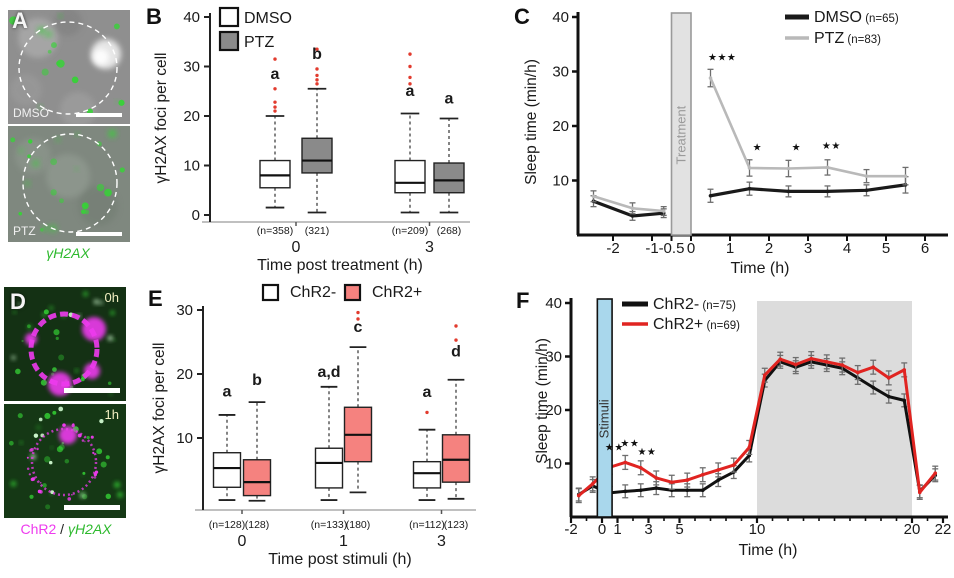 The width and height of the screenshot is (954, 578). I want to click on panel-a: A DMSO PTZ γH2AX, so click(68, 136).